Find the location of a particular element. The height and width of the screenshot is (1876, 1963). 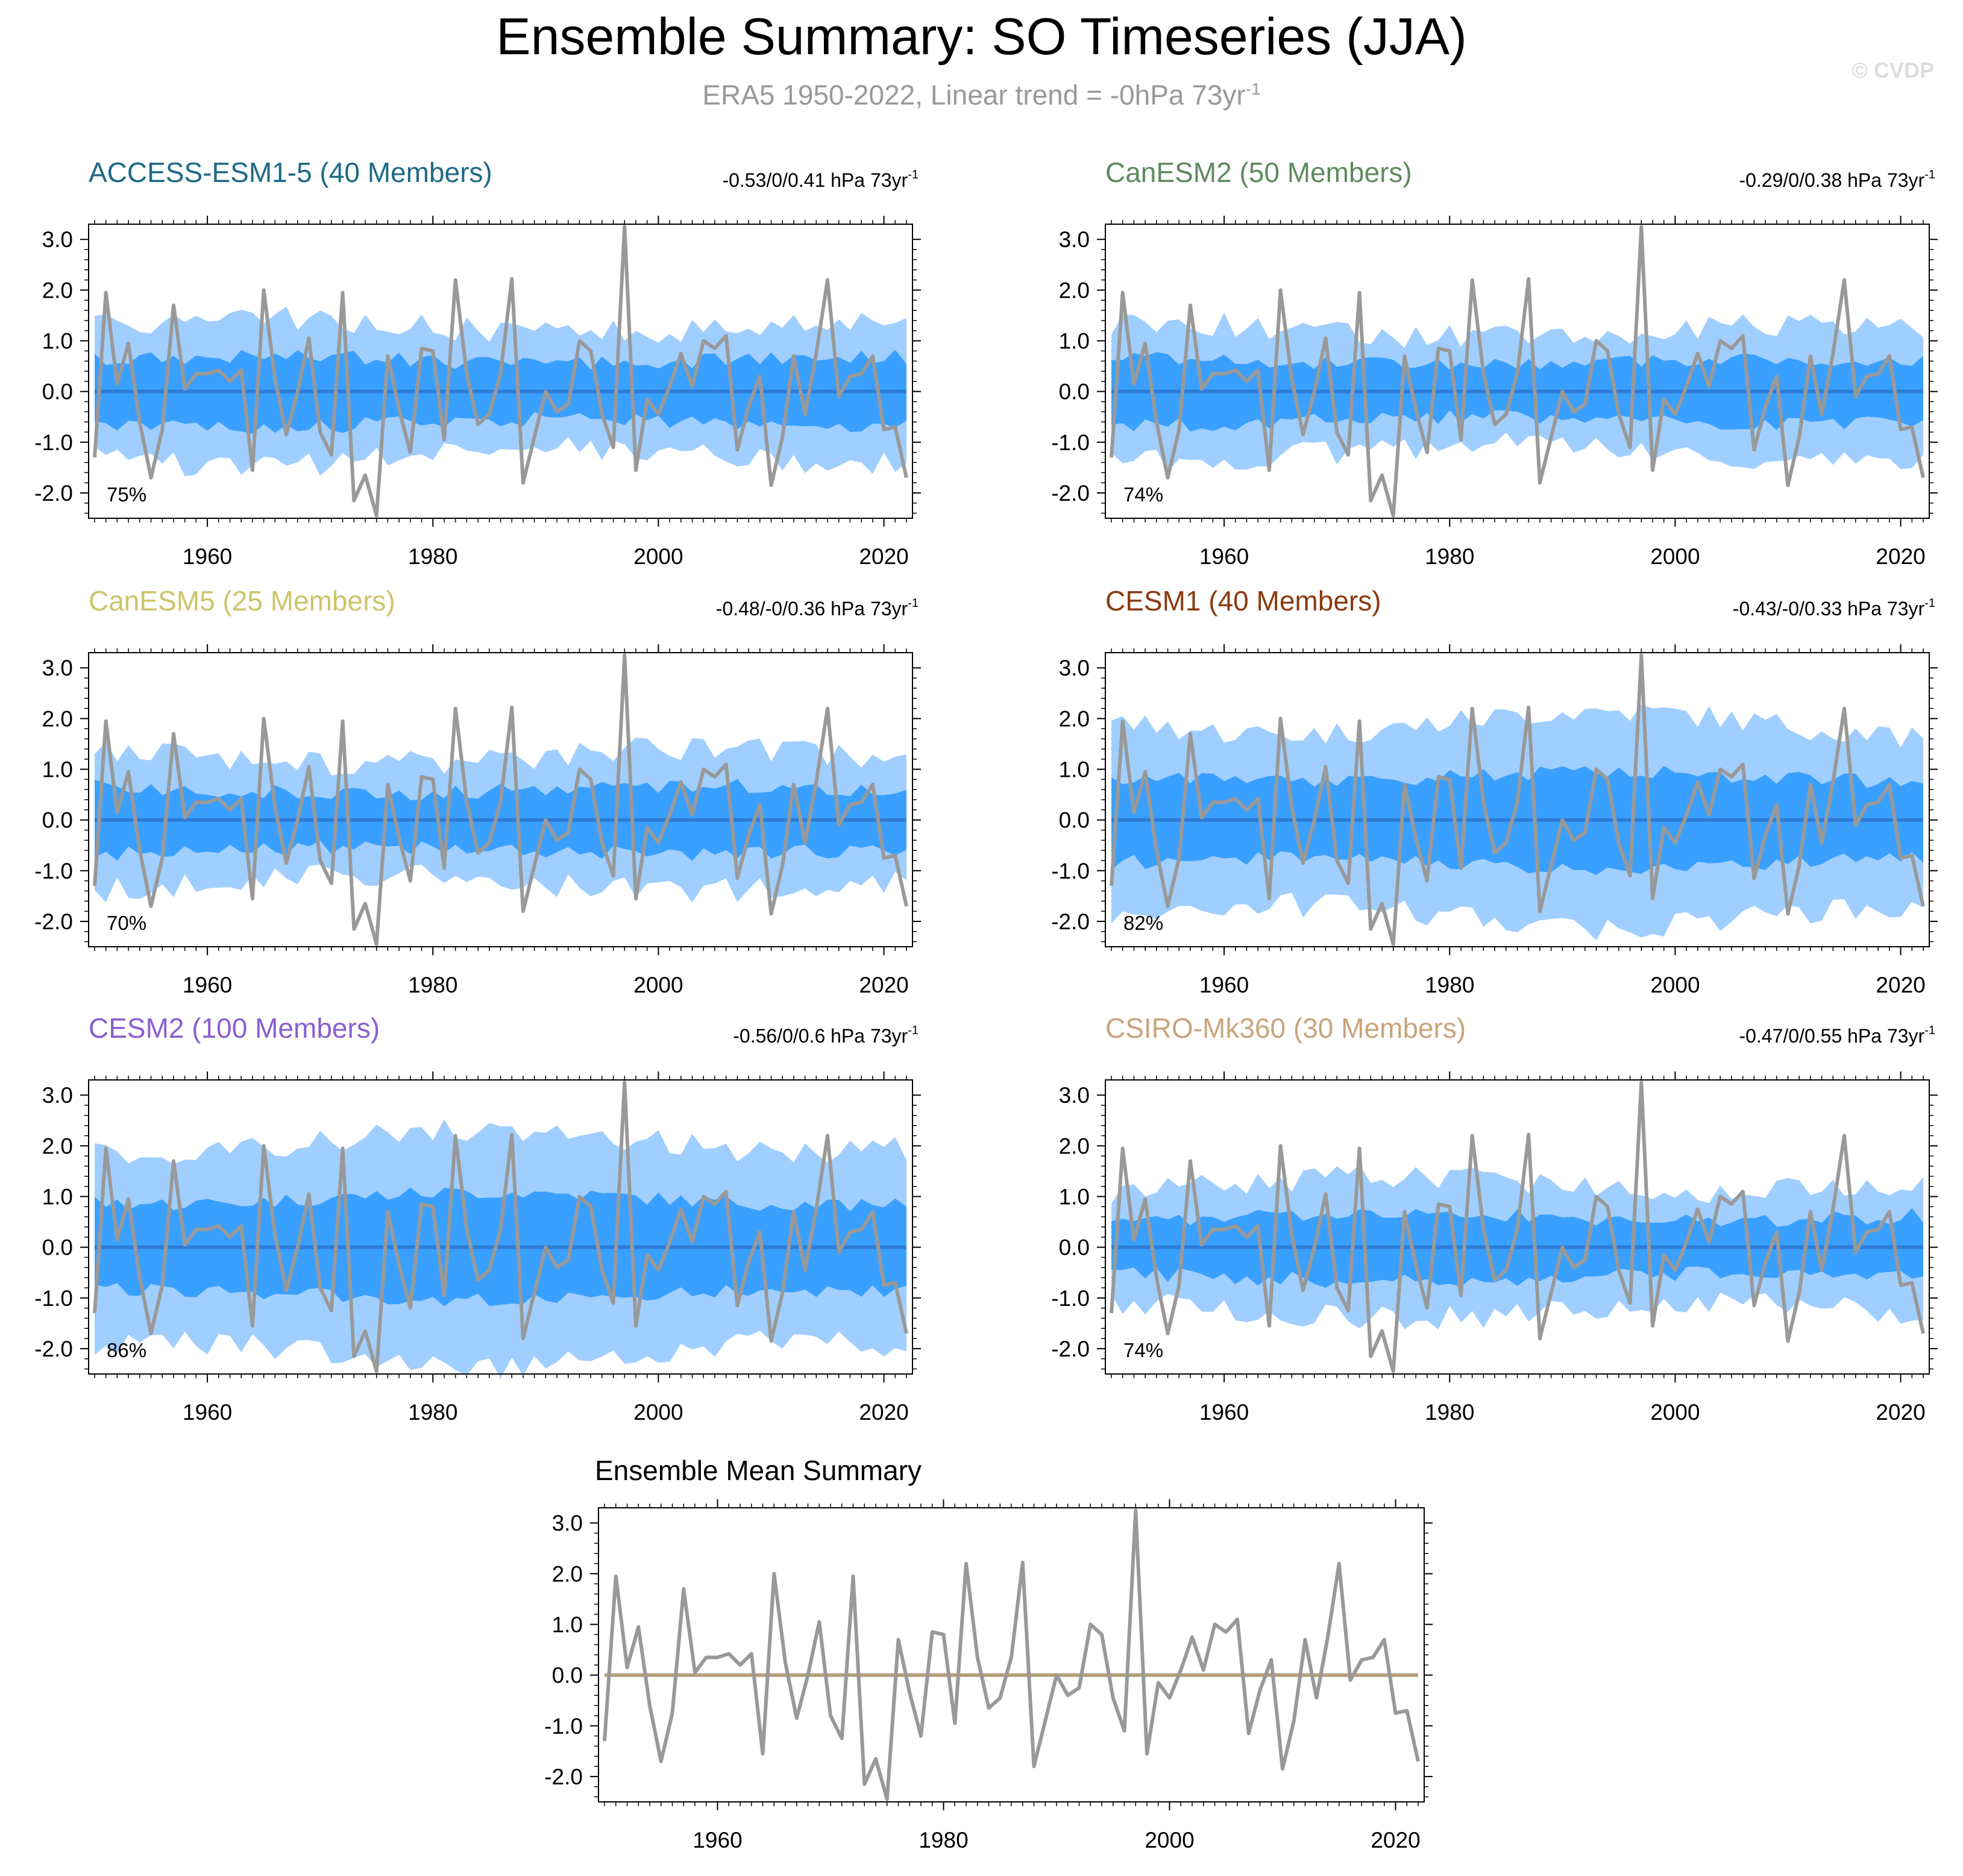

trend-text: -0.53/0/0.41 hPa 73yr is located at coordinates (815, 180).